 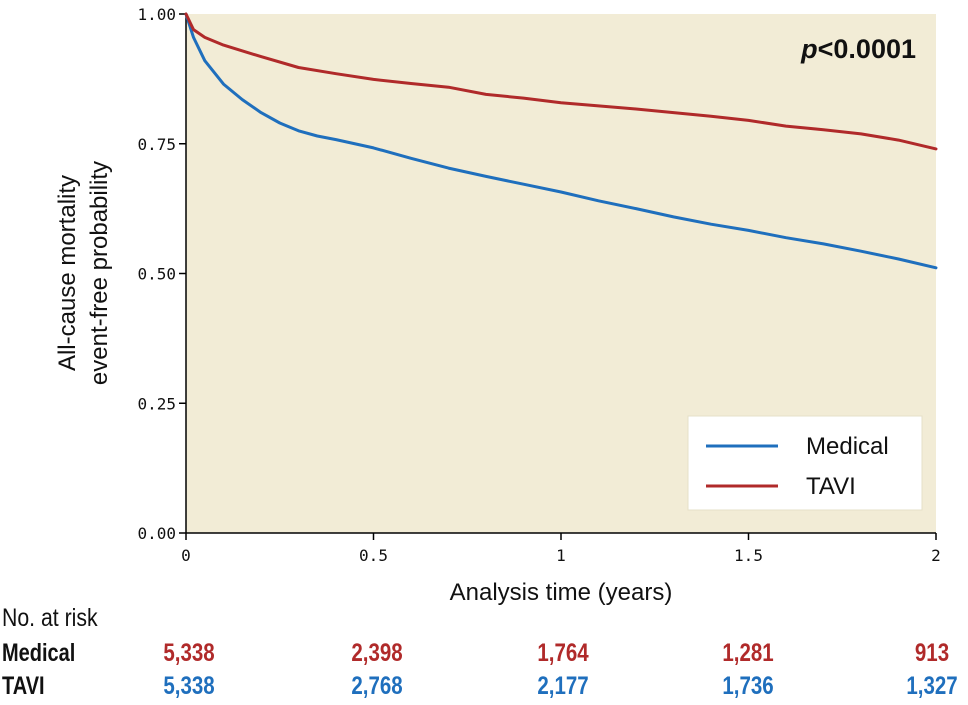 What do you see at coordinates (561, 555) in the screenshot?
I see `x-tick-label: 1` at bounding box center [561, 555].